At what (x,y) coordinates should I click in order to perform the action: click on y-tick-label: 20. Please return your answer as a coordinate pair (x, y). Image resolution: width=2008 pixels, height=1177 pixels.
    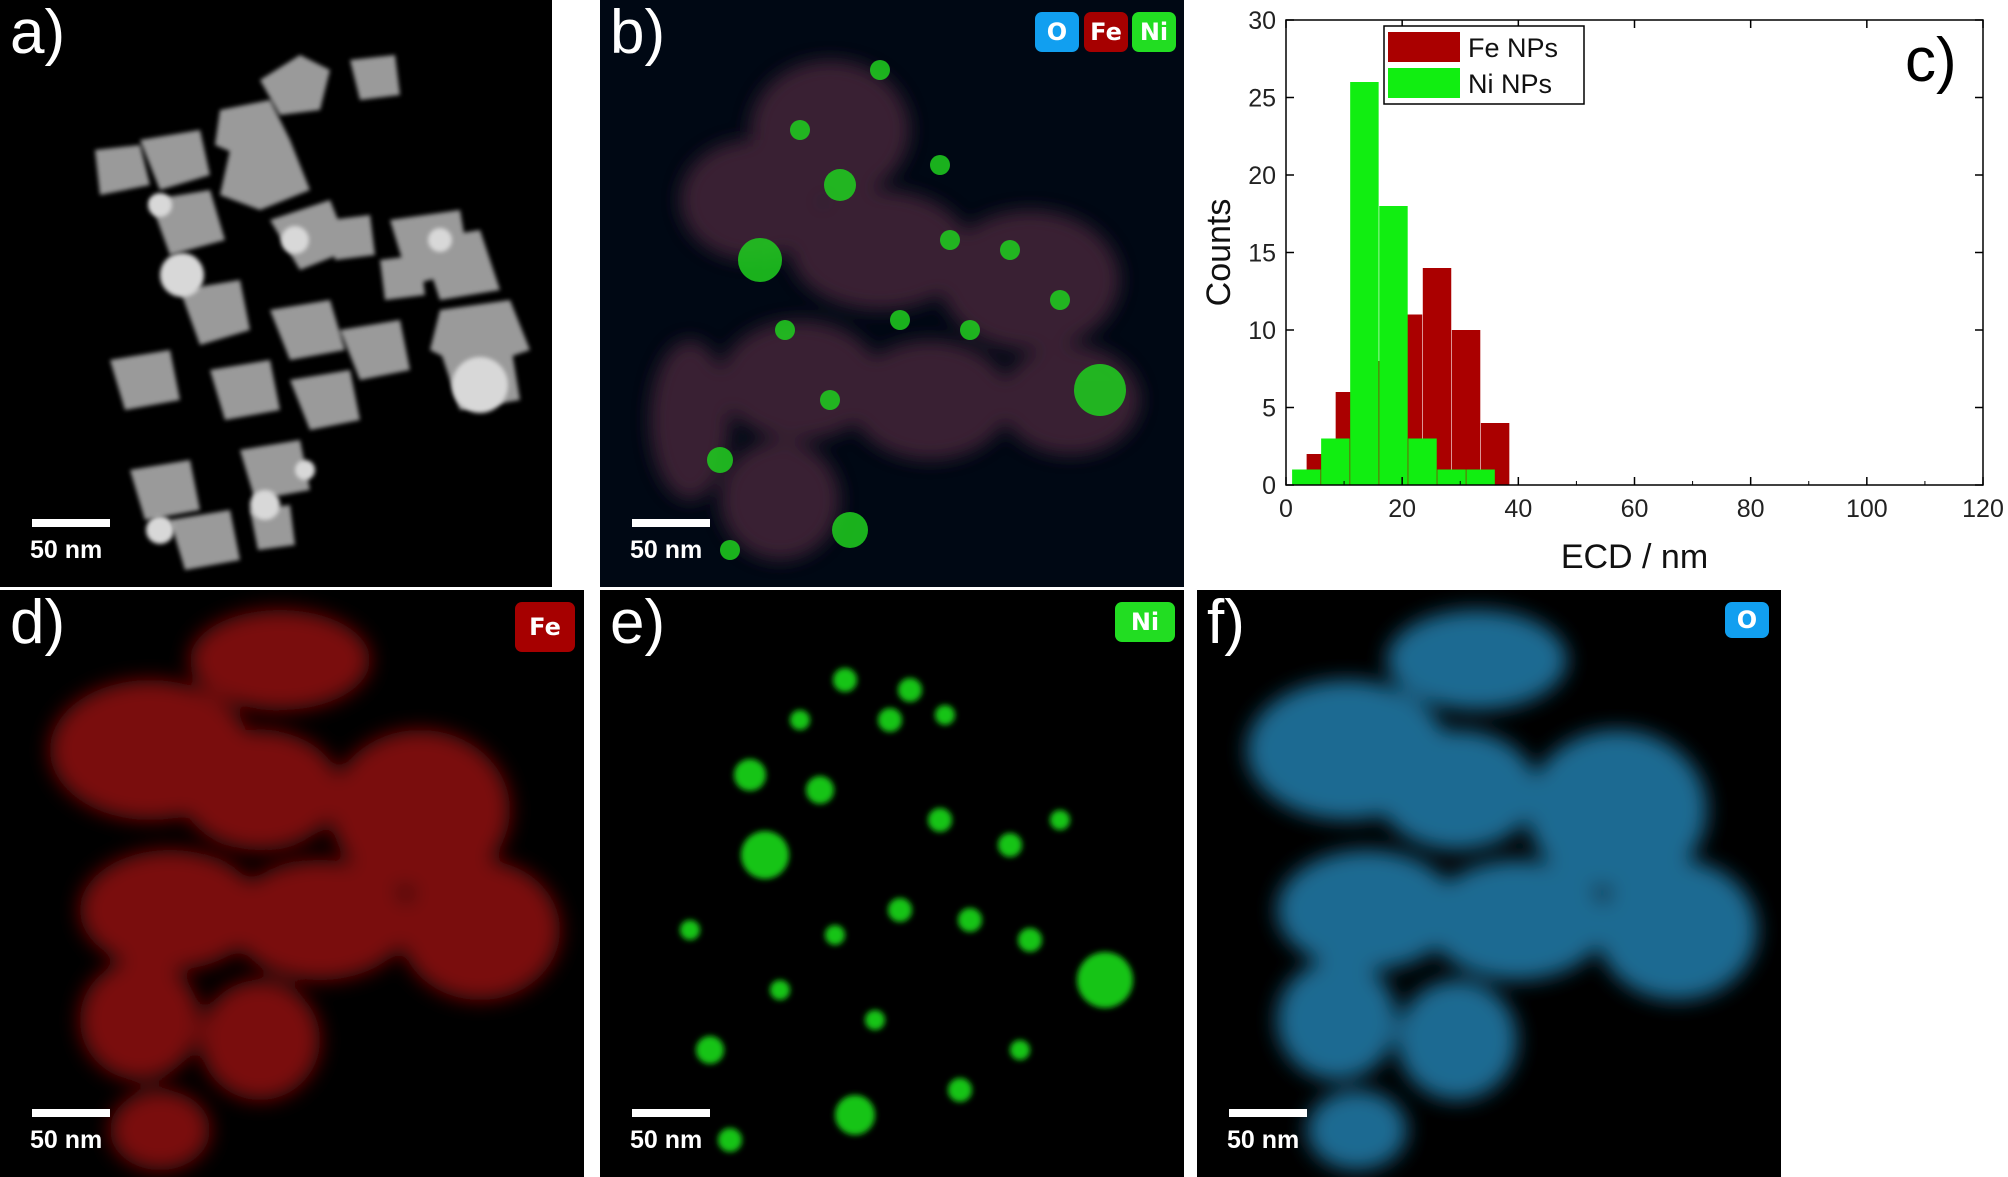
    Looking at the image, I should click on (1262, 176).